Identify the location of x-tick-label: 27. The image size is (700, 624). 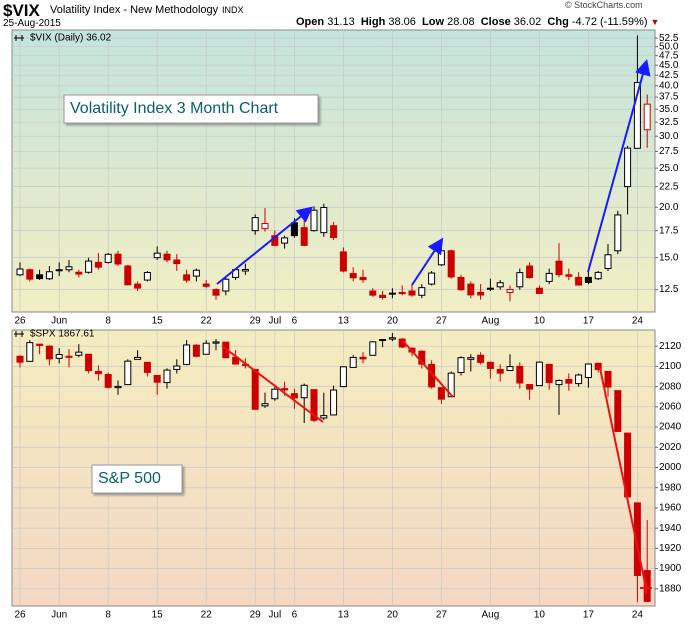
(442, 615).